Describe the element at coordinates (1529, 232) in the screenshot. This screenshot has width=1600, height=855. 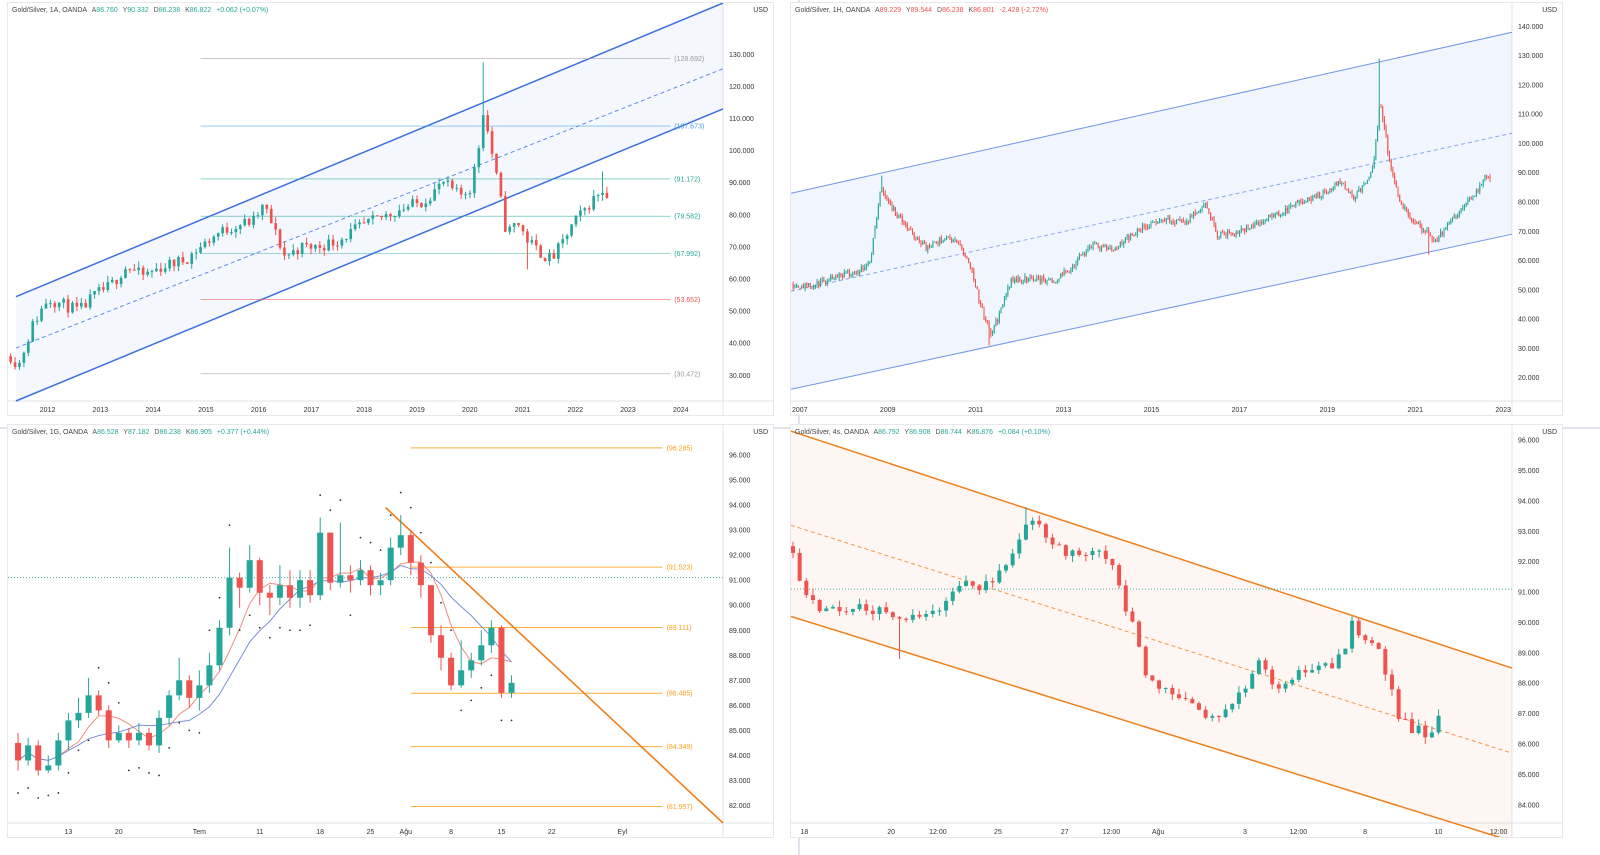
I see `y-tick-label: 70.000` at that location.